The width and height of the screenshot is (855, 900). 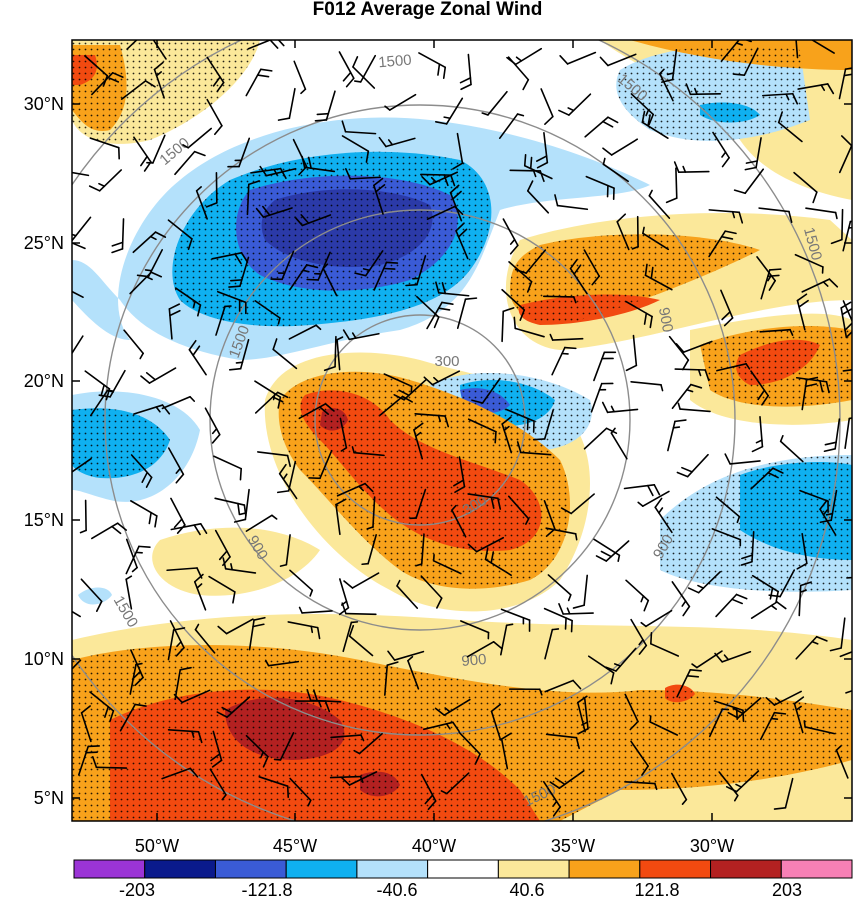 I want to click on lat-label-5n: 5°N, so click(x=48, y=798).